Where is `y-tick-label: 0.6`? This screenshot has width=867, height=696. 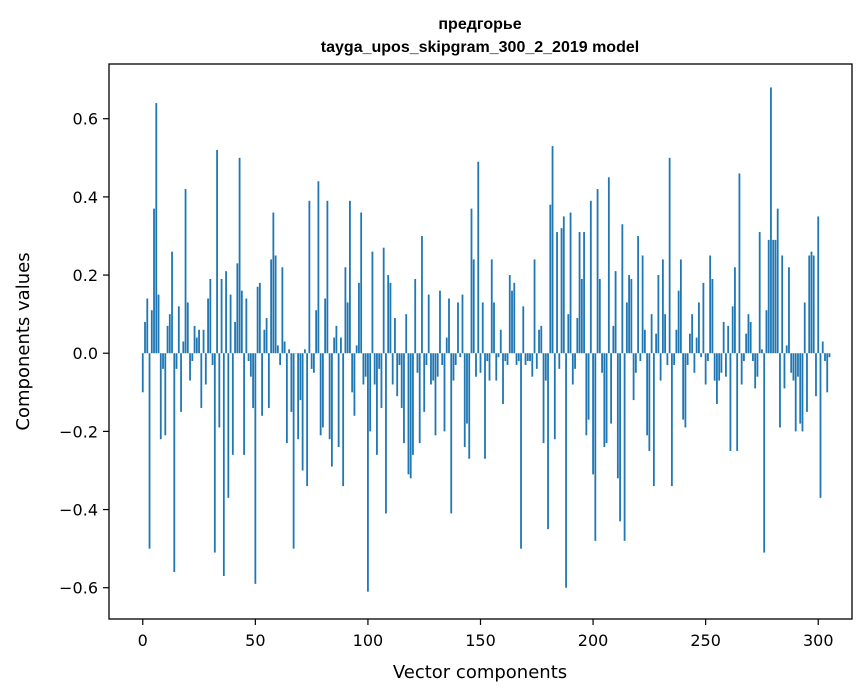 y-tick-label: 0.6 is located at coordinates (85, 119).